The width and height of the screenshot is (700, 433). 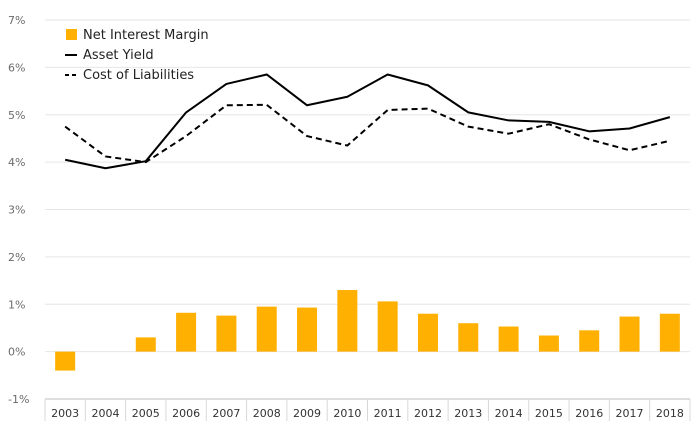 I want to click on bar-2018, so click(x=669, y=332).